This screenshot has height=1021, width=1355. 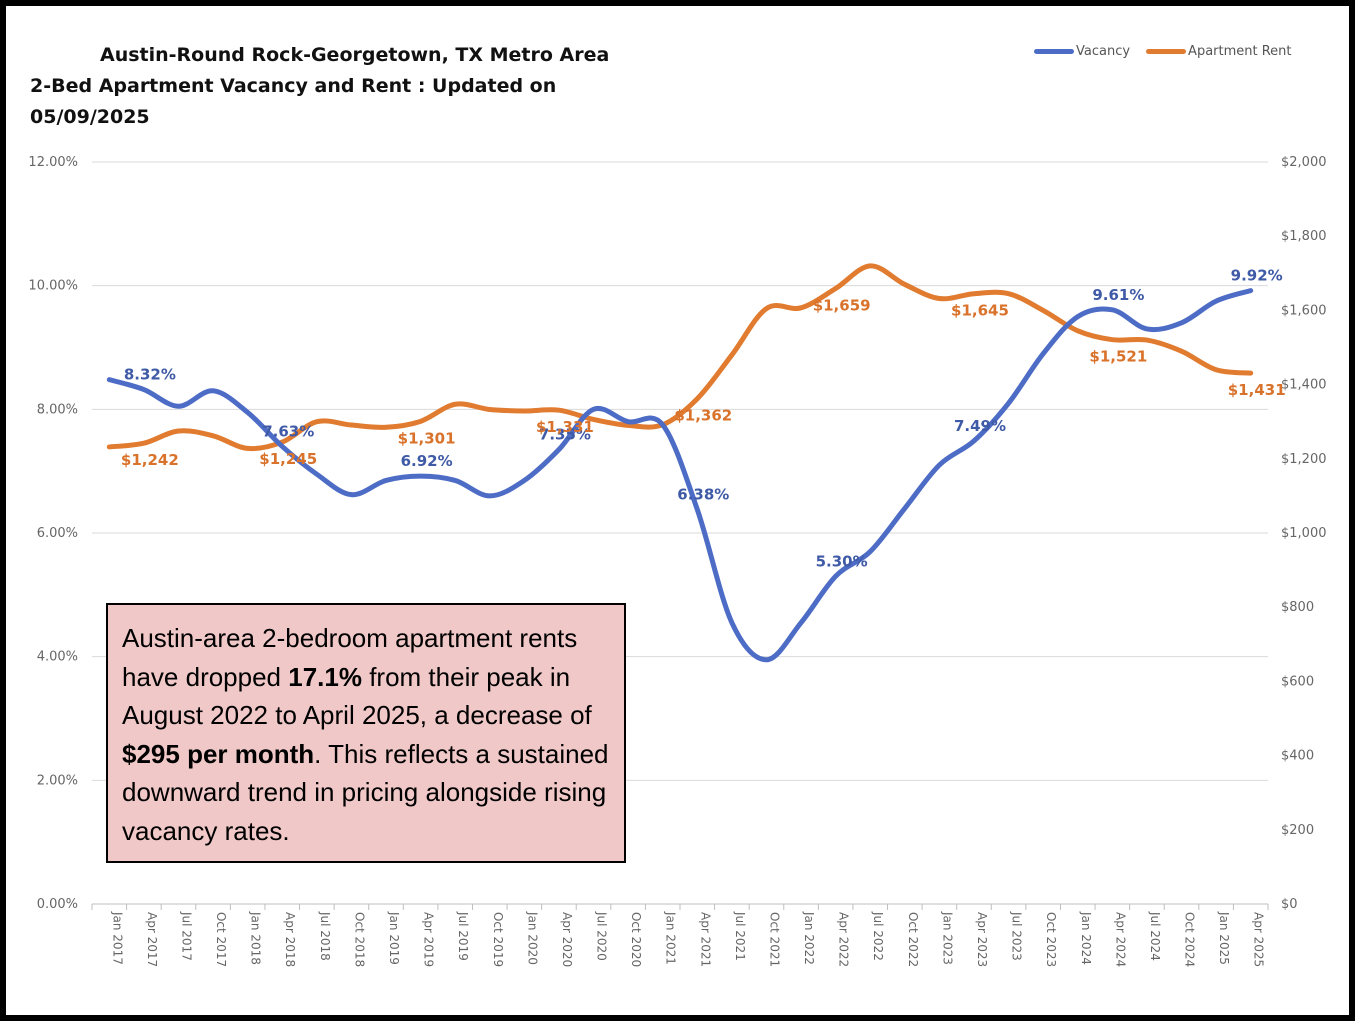 What do you see at coordinates (498, 939) in the screenshot?
I see `x-tick-label: Oct 2019` at bounding box center [498, 939].